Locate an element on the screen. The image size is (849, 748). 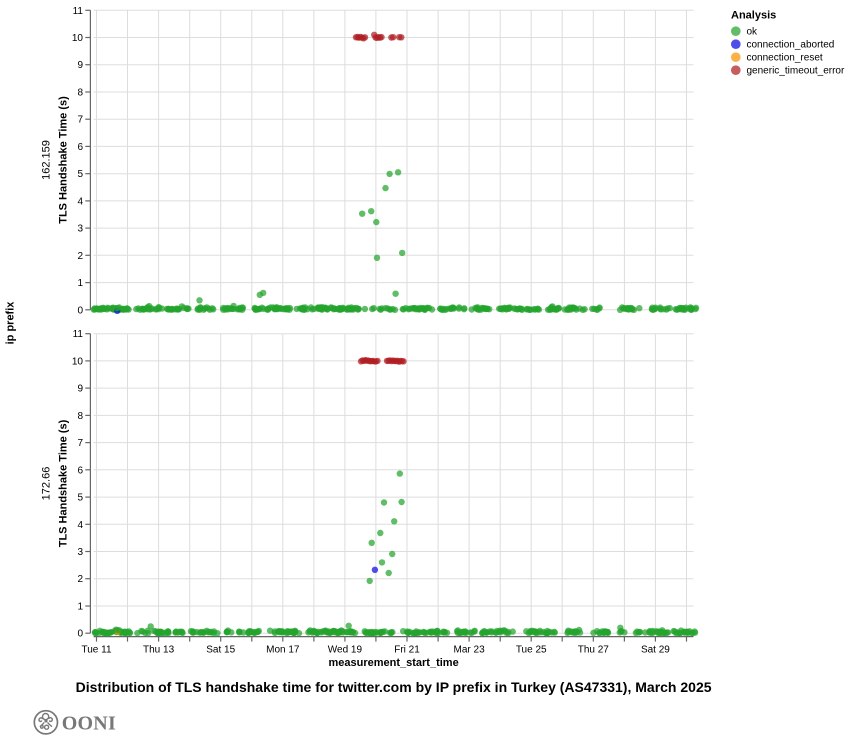
svg-text: Mar 23 is located at coordinates (470, 650).